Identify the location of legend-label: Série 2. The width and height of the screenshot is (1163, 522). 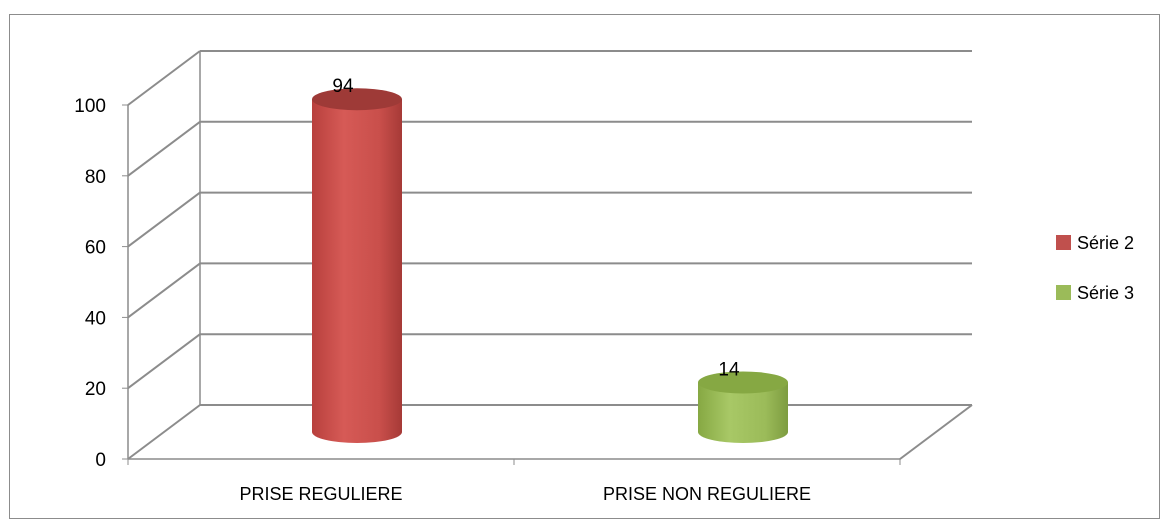
(1105, 243).